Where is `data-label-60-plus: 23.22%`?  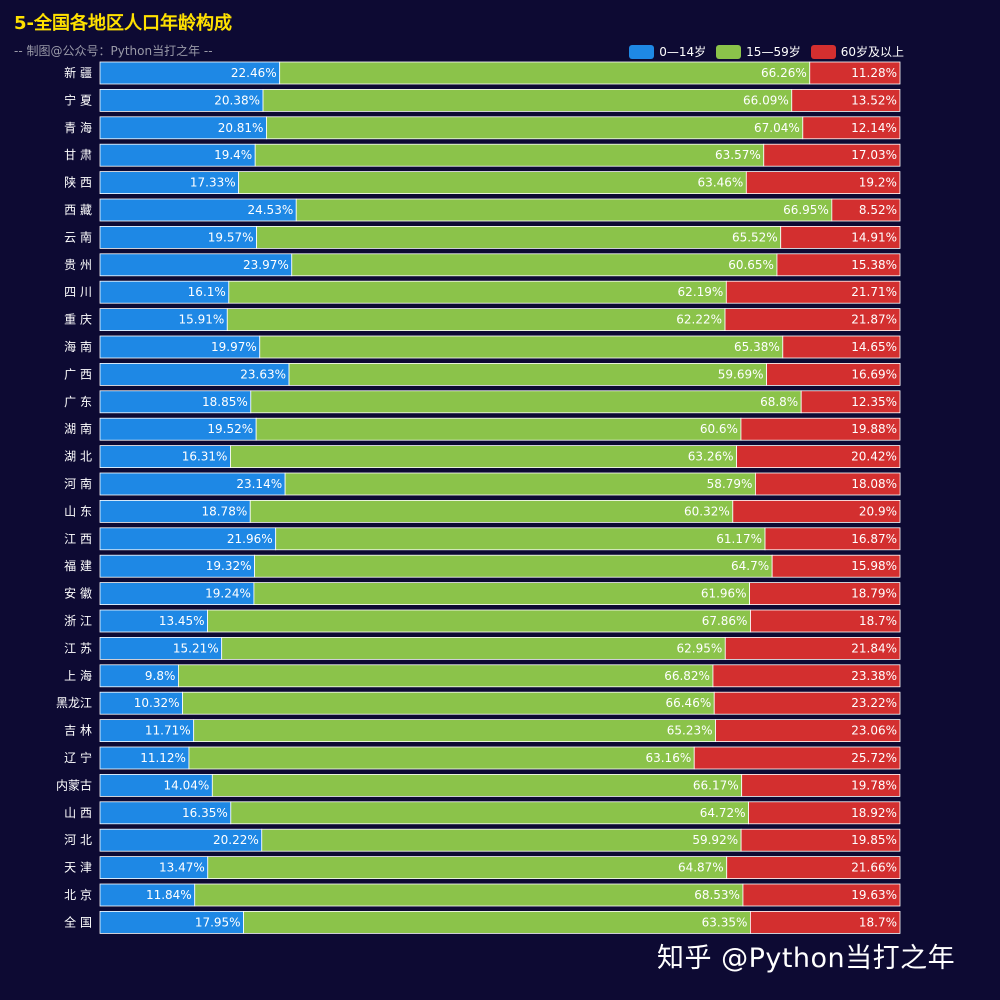
data-label-60-plus: 23.22% is located at coordinates (874, 703).